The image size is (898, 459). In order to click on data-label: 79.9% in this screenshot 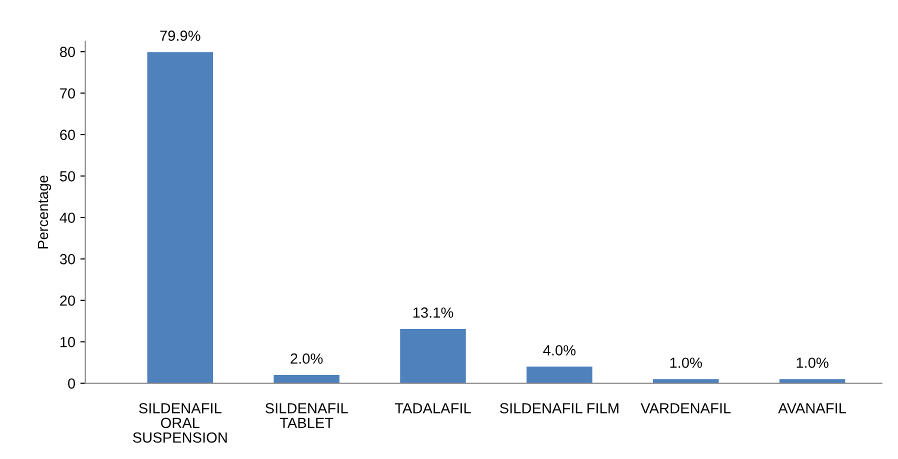, I will do `click(180, 35)`.